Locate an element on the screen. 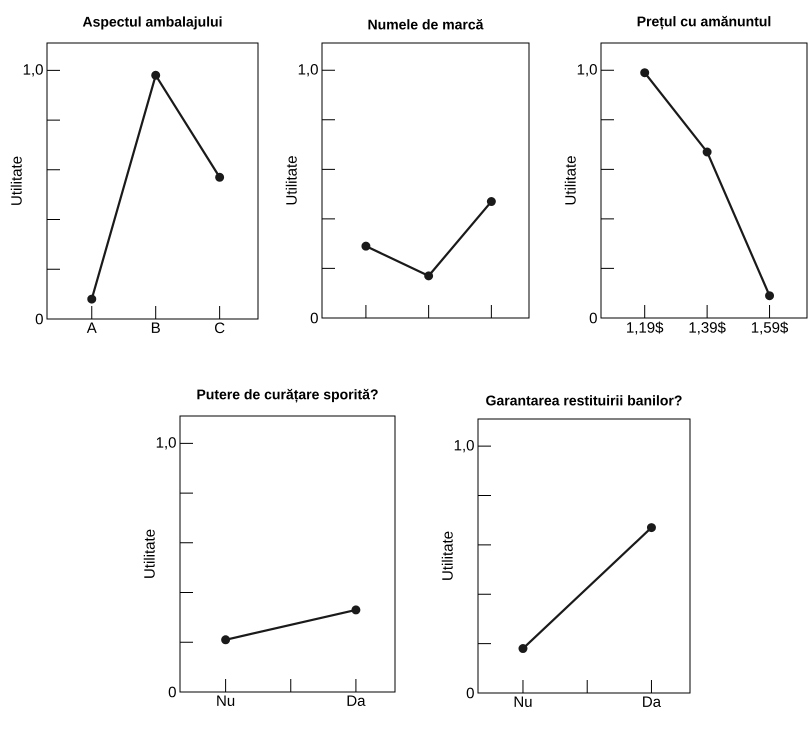 The width and height of the screenshot is (812, 730). x-tick-label: C is located at coordinates (219, 328).